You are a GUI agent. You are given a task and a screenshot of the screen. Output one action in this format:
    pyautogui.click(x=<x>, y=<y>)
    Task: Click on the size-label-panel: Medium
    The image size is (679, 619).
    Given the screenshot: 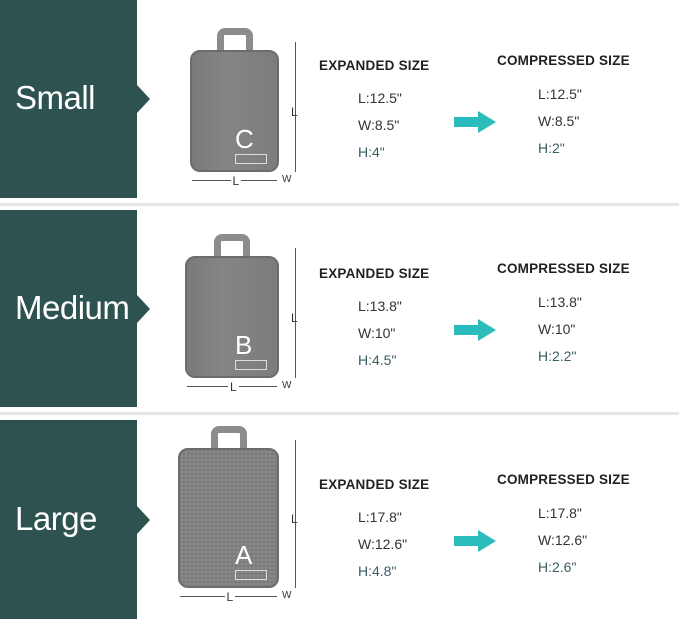 What is the action you would take?
    pyautogui.click(x=75, y=308)
    